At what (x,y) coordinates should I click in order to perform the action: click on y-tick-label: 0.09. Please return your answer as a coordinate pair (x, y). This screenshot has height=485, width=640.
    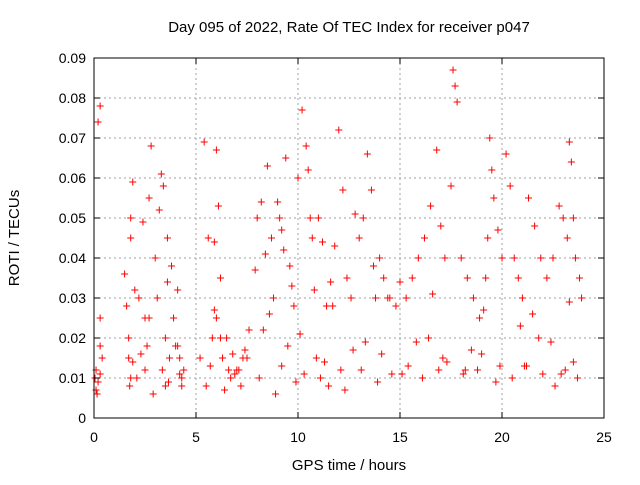
    Looking at the image, I should click on (72, 58).